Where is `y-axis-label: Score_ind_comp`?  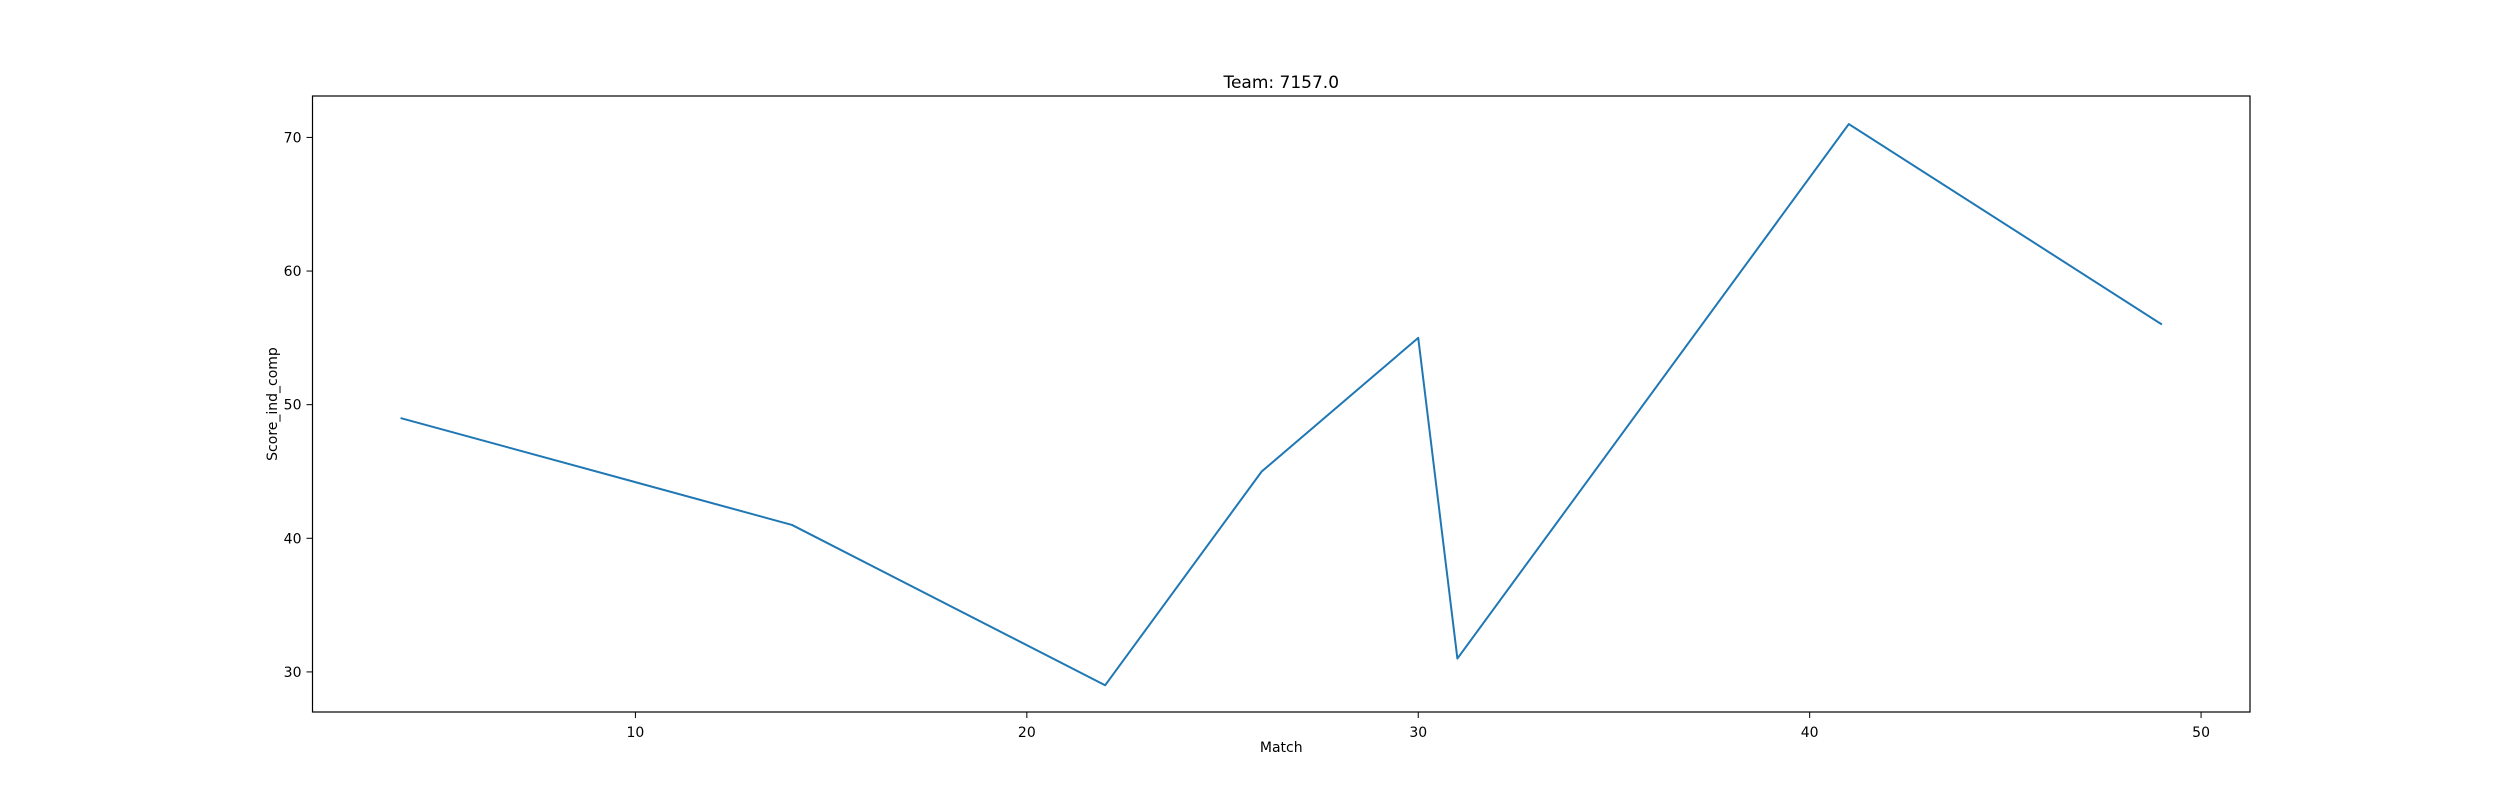 y-axis-label: Score_ind_comp is located at coordinates (273, 404).